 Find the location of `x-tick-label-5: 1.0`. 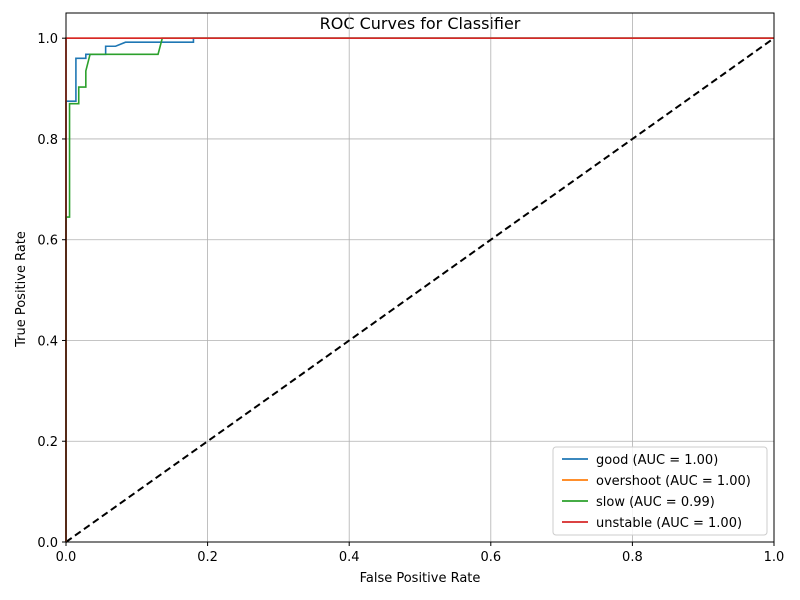

x-tick-label-5: 1.0 is located at coordinates (774, 557).